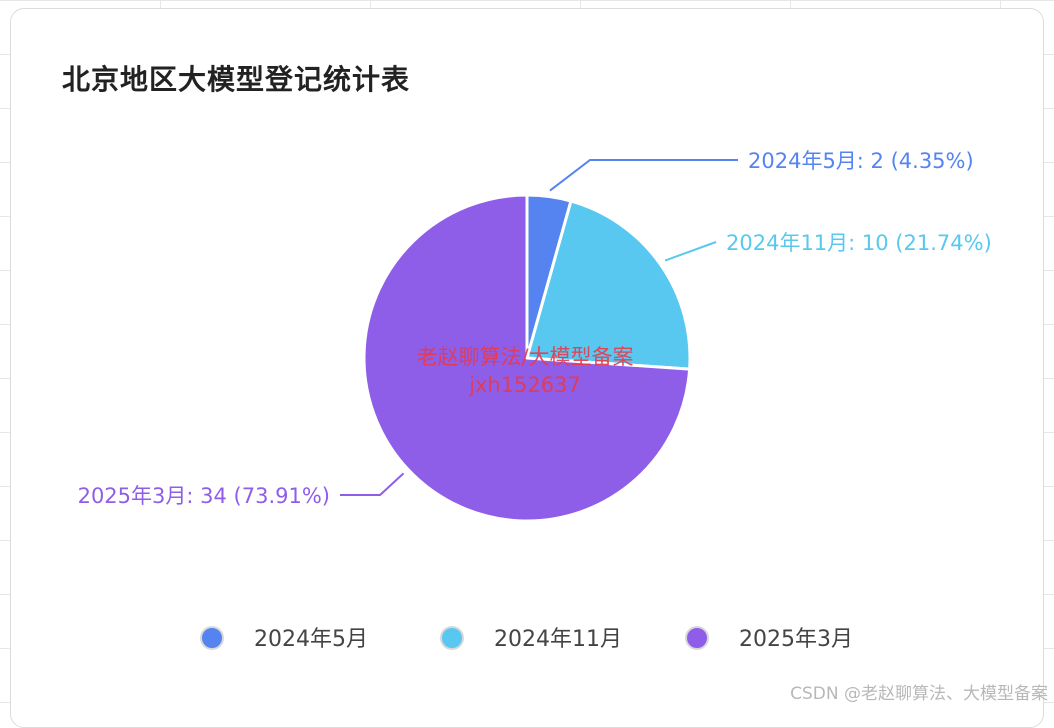  I want to click on watermark-line-2: jxh152637, so click(524, 385).